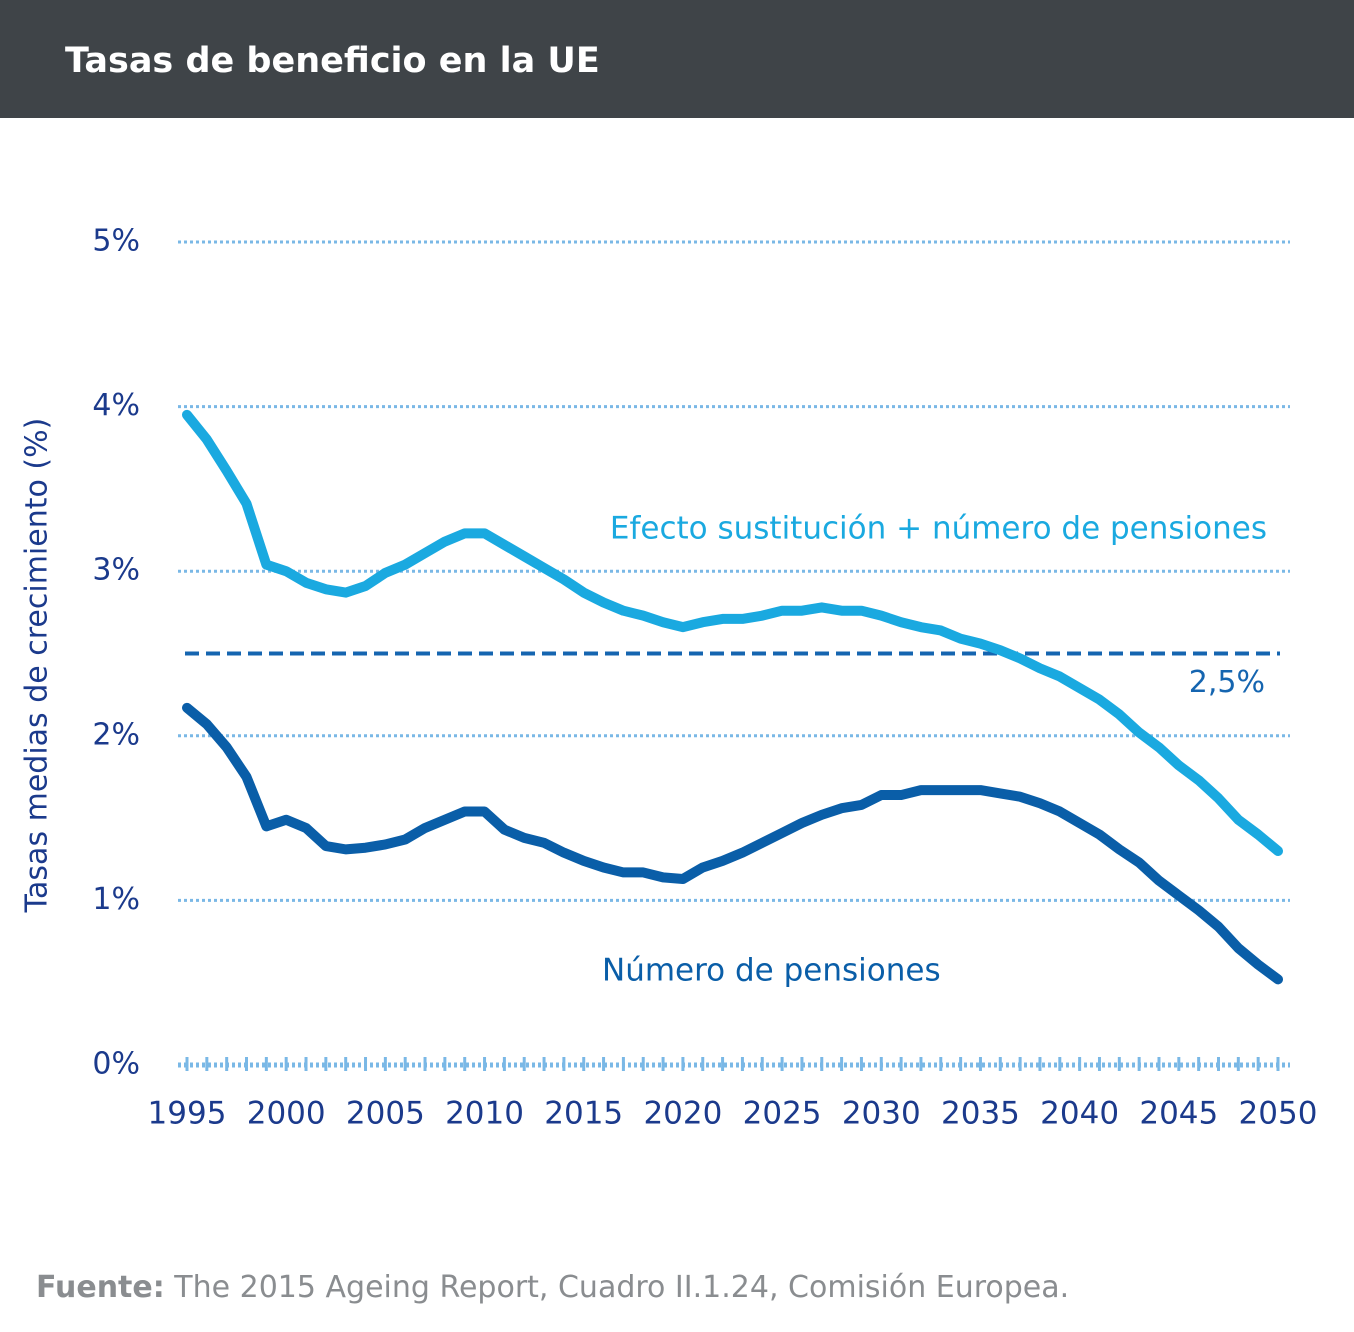  I want to click on x-tick-label: 2000, so click(286, 1114).